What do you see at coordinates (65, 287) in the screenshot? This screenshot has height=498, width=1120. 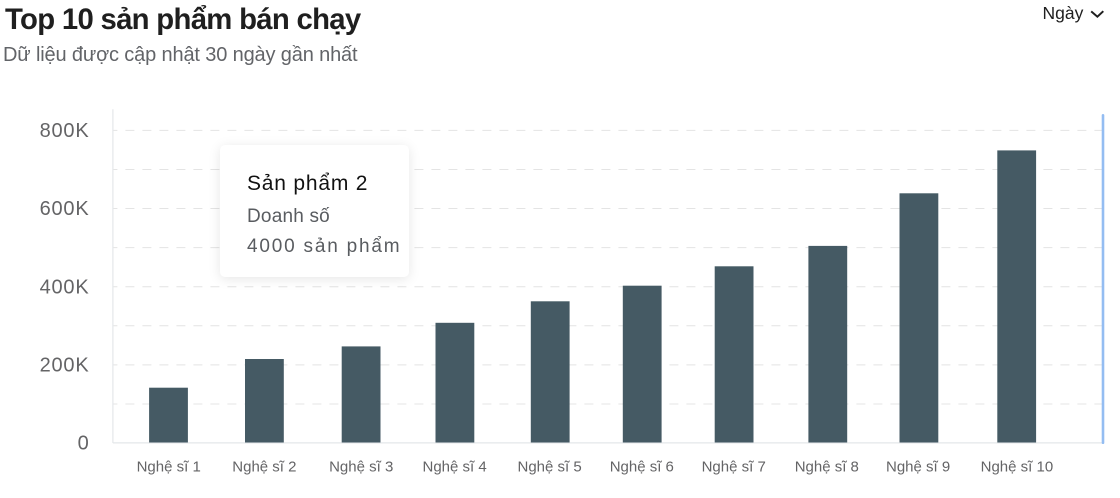 I see `svg-text: 400K` at bounding box center [65, 287].